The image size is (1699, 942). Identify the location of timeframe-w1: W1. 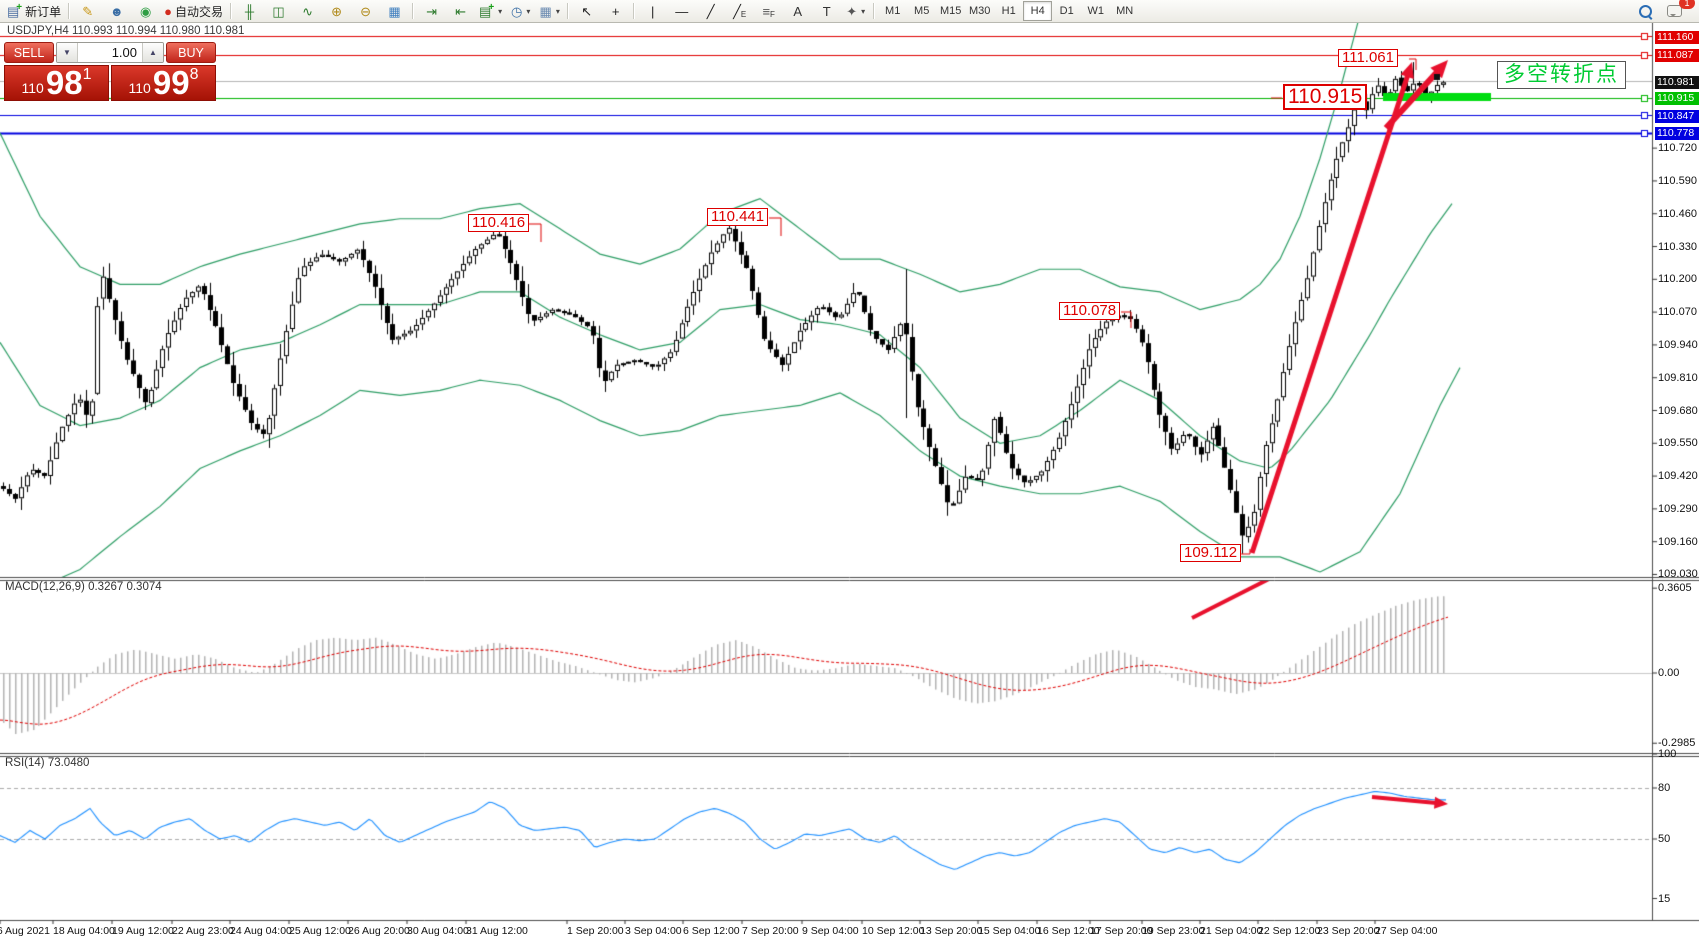
(1095, 11).